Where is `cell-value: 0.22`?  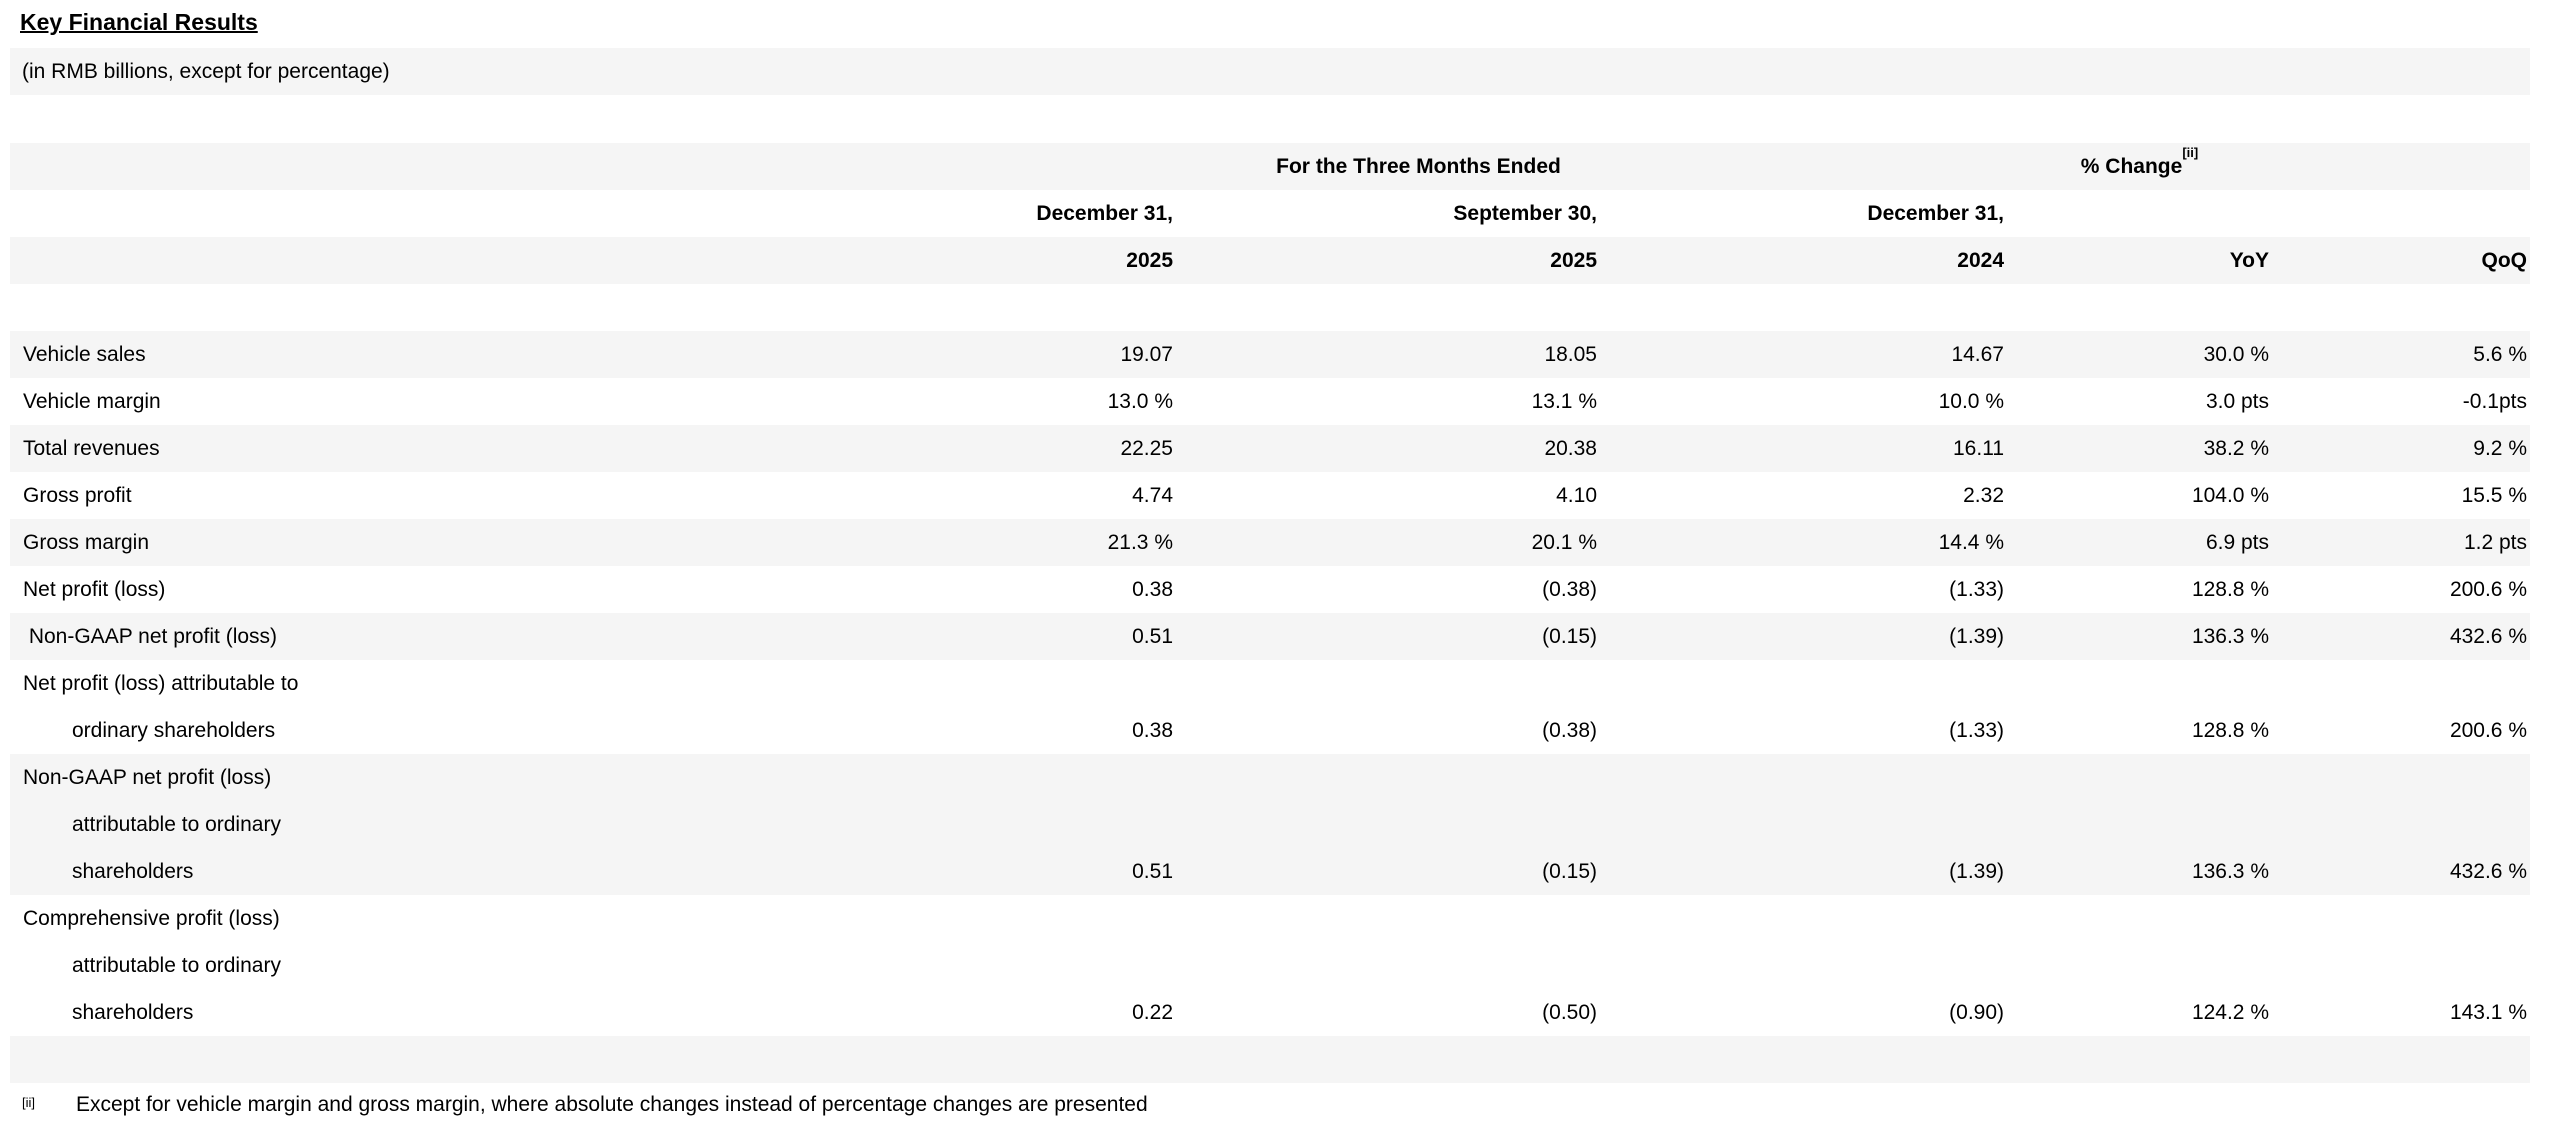
cell-value: 0.22 is located at coordinates (1152, 1012).